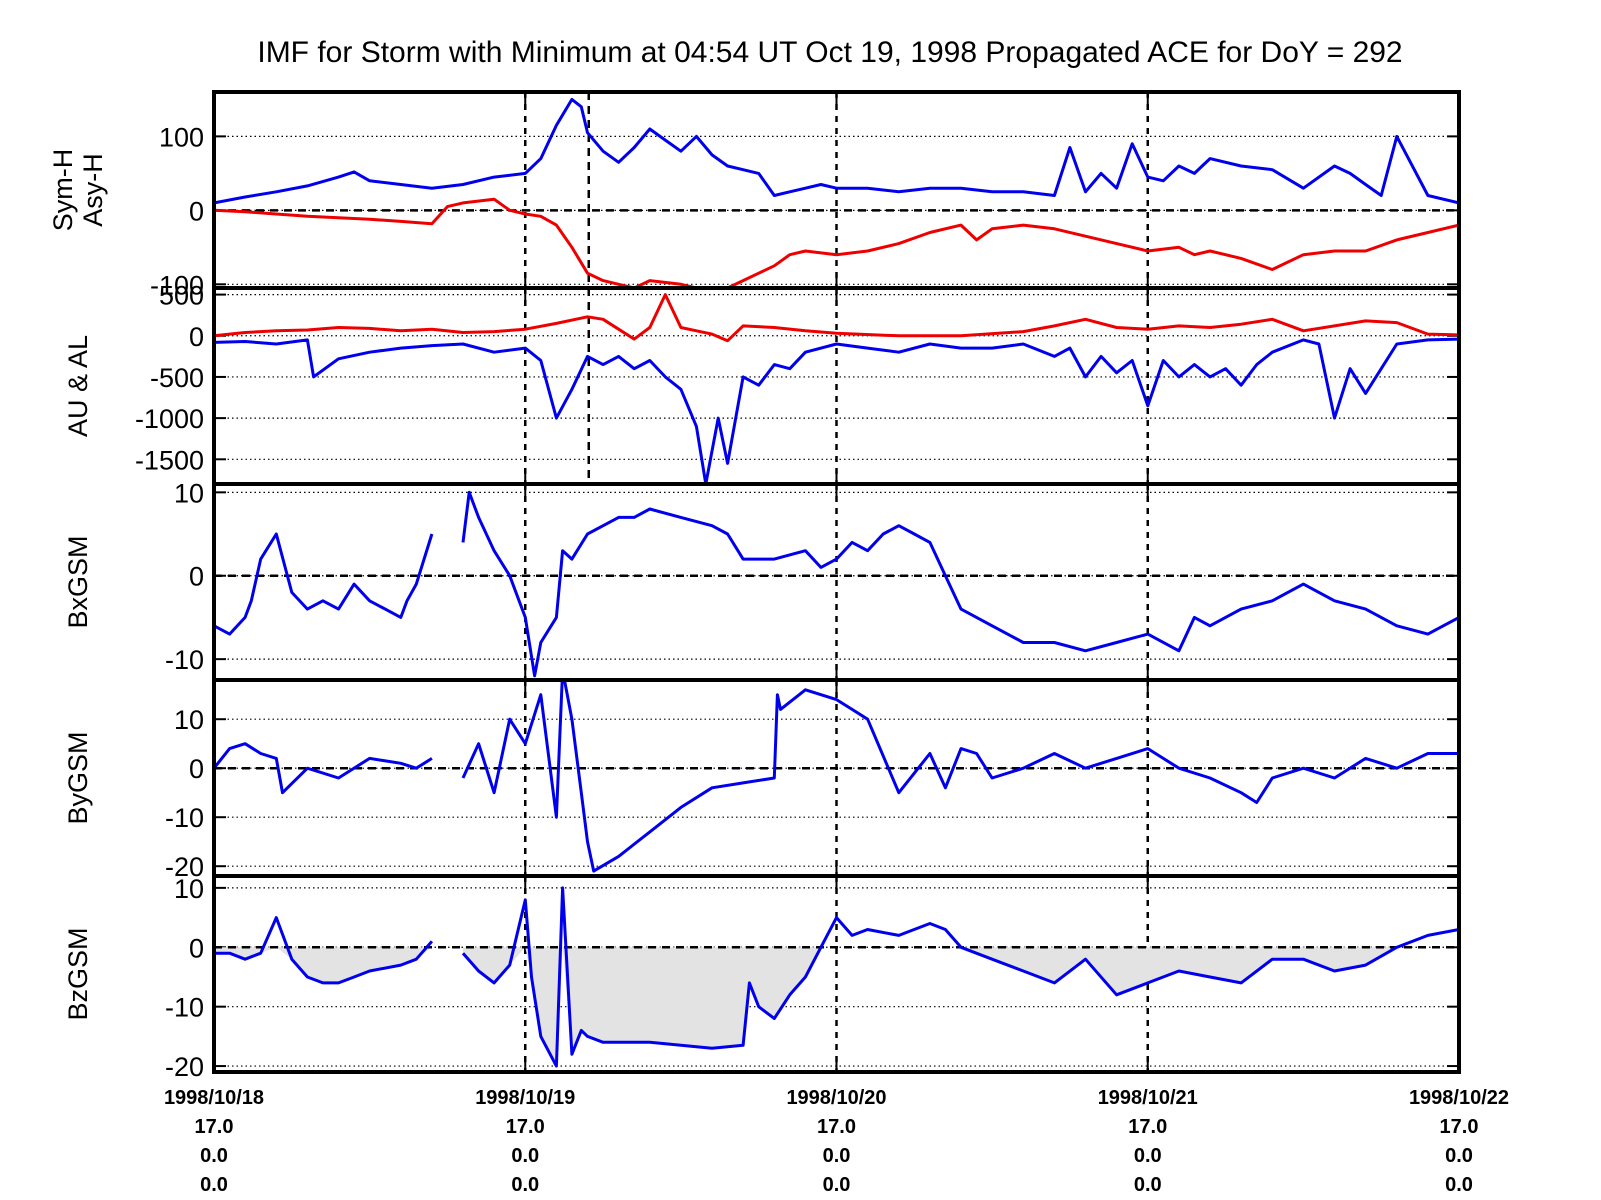 This screenshot has width=1601, height=1200. What do you see at coordinates (1148, 1141) in the screenshot?
I see `x-tick-group: 1998/10/21 17.0 0.0 0.0` at bounding box center [1148, 1141].